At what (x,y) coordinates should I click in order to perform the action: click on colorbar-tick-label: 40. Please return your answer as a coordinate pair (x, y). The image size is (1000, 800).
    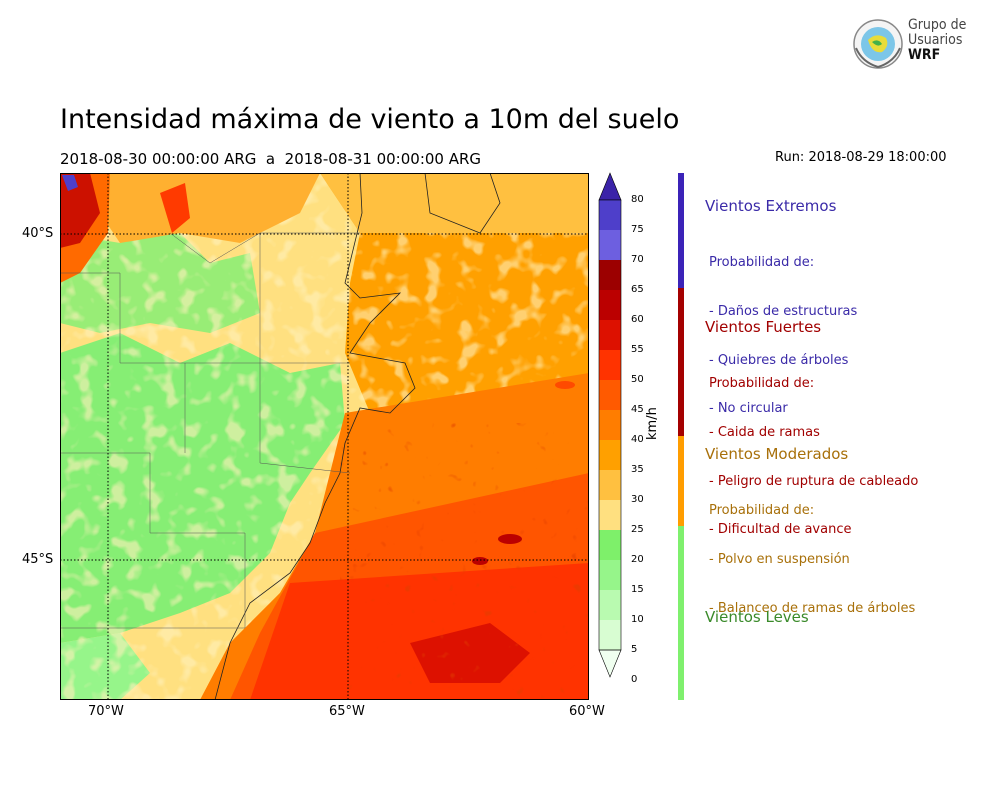
    Looking at the image, I should click on (637, 439).